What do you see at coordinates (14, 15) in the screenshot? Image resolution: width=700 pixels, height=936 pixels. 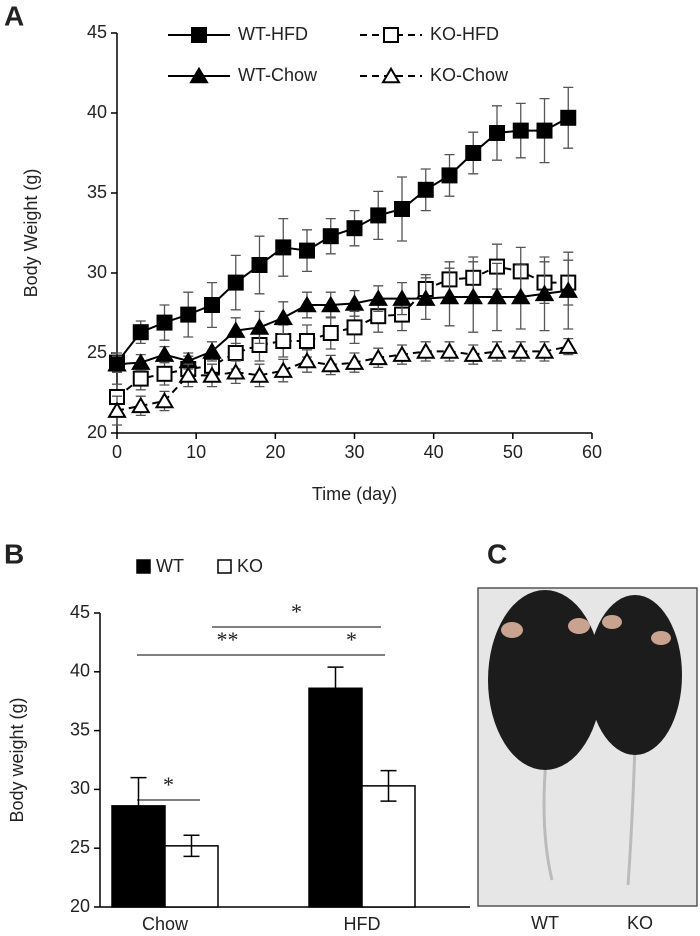 I see `panel-label: A` at bounding box center [14, 15].